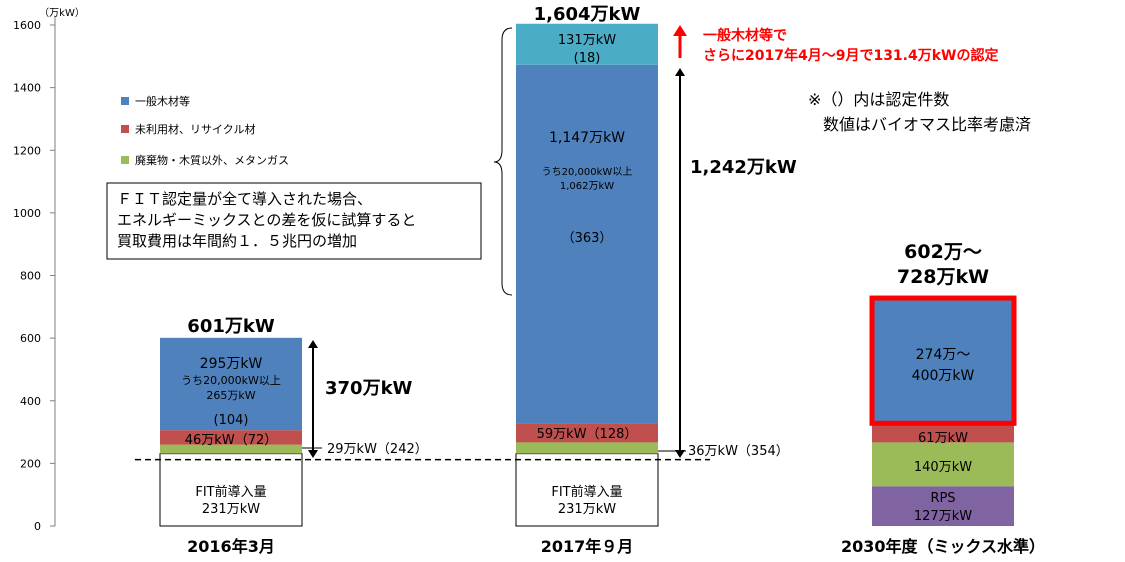  Describe the element at coordinates (244, 199) in the screenshot. I see `note-box-line: ＦＩＴ認定量が全て導入された場合、` at that location.